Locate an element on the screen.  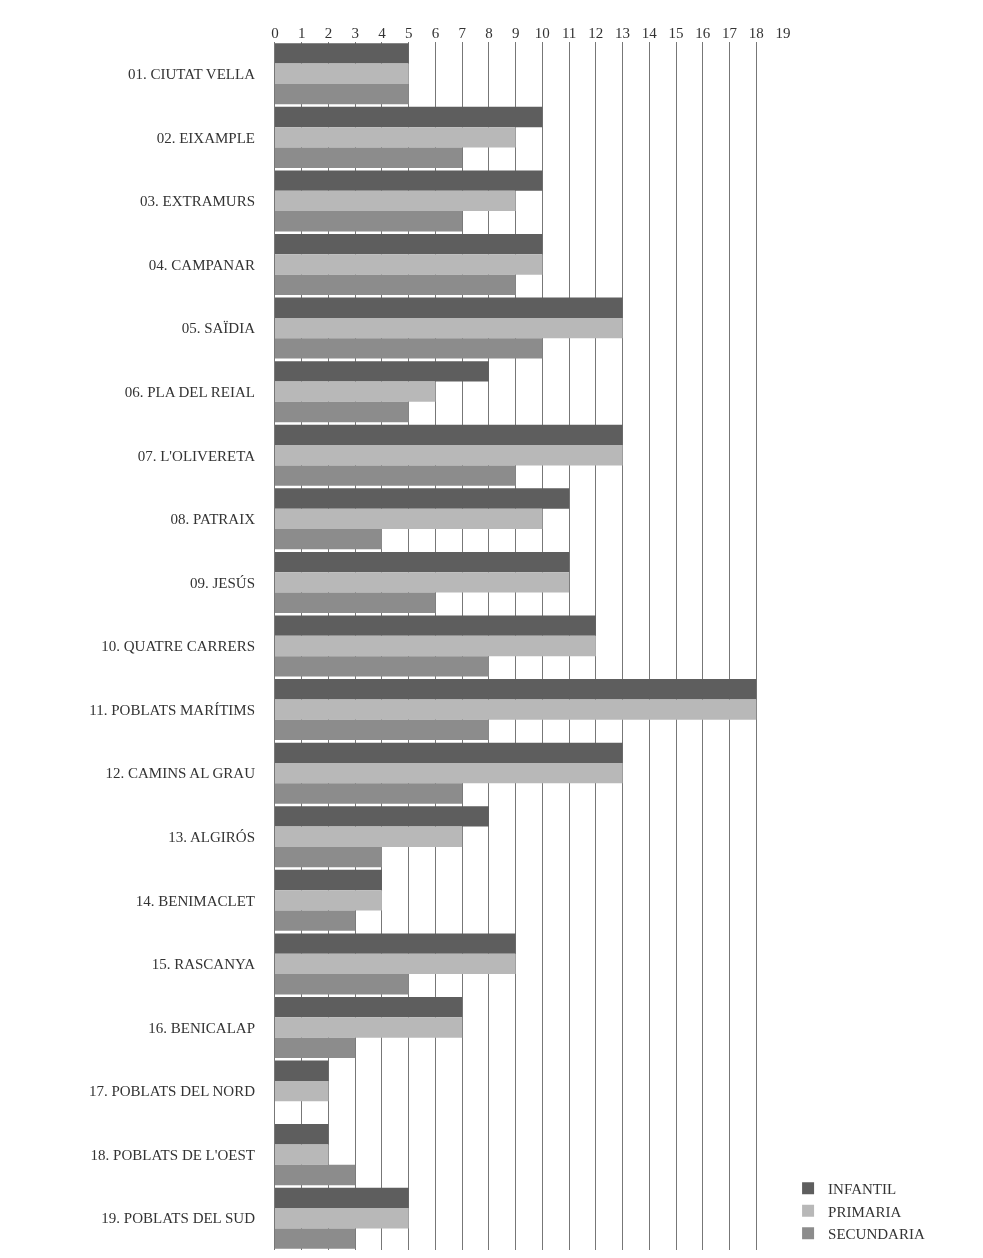
y-tick-label: 14. BENIMACLET is located at coordinates (195, 900).